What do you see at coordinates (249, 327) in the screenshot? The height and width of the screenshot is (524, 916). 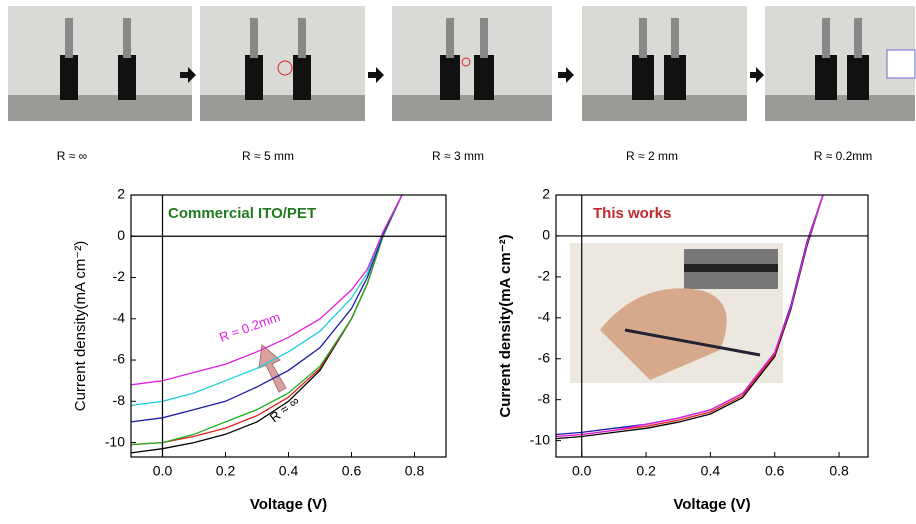 I see `annotation: R ≈ 0.2mm` at bounding box center [249, 327].